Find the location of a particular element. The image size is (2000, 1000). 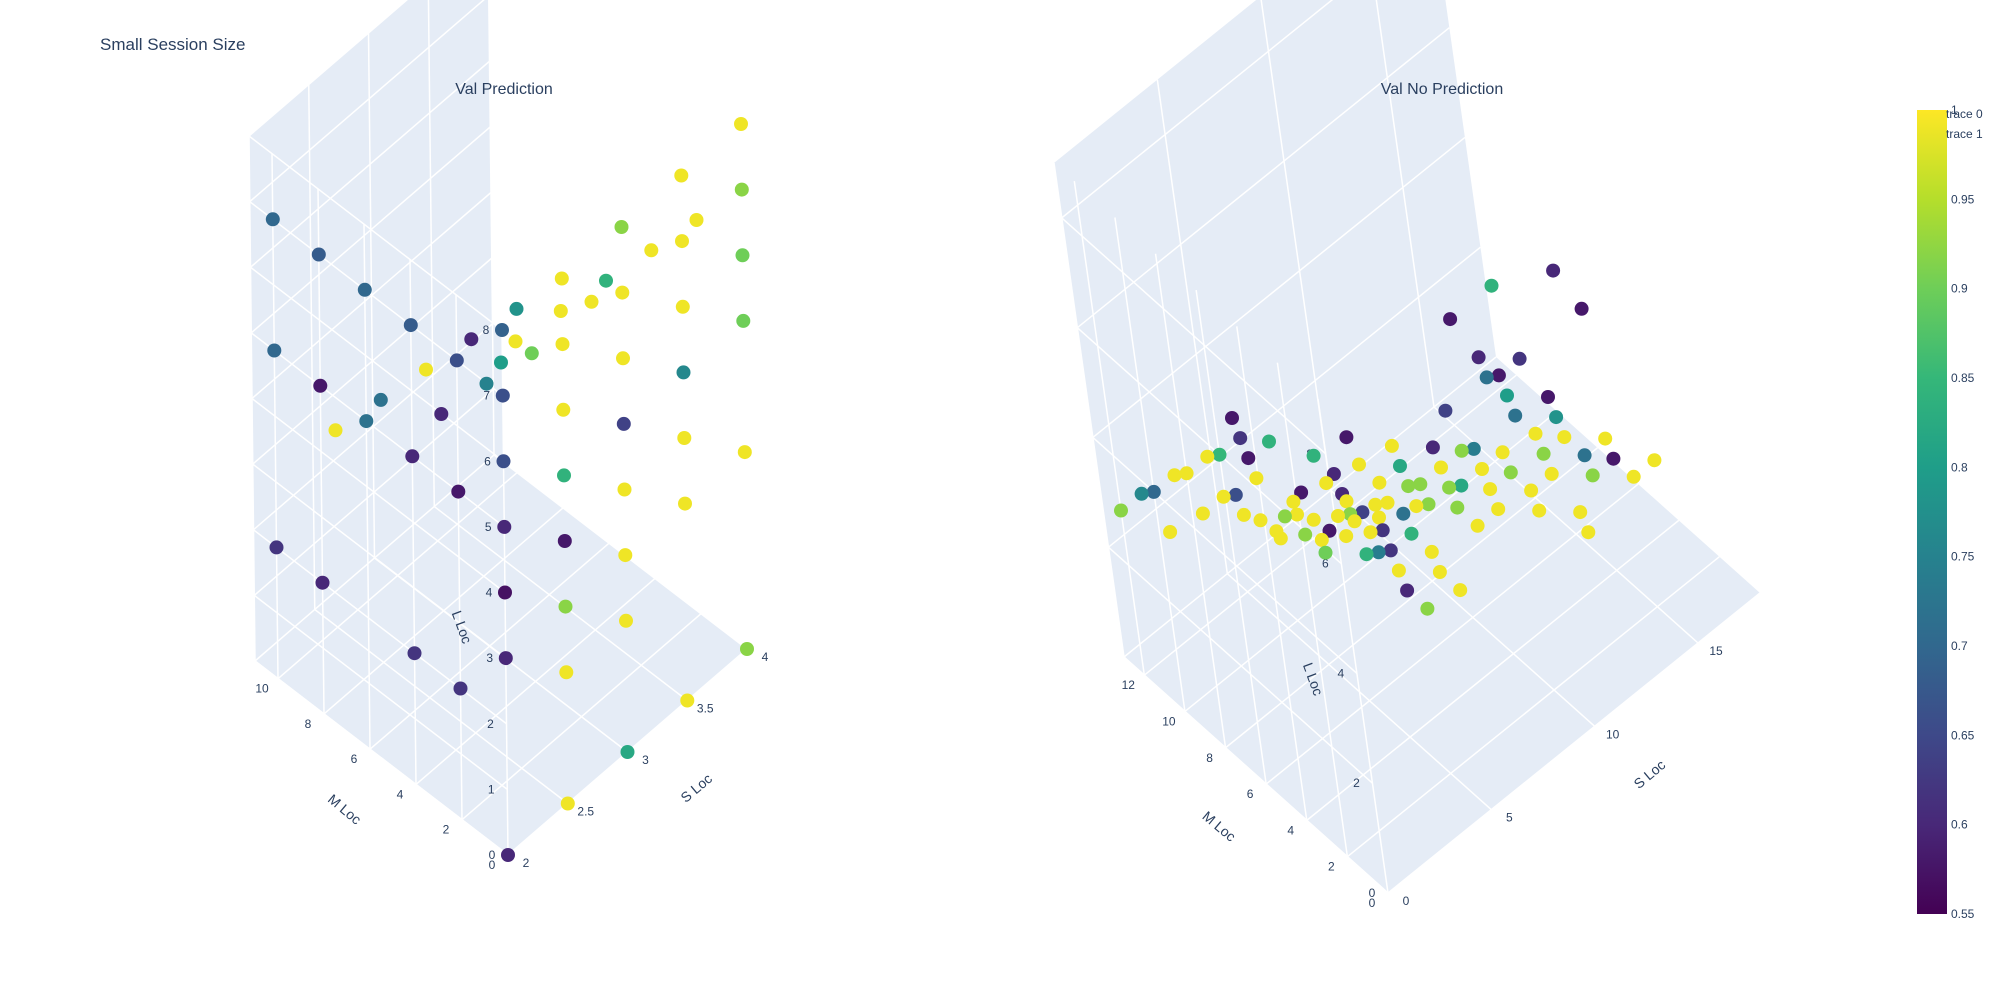

legend-item-trace-0: trace 0 is located at coordinates (1964, 114).